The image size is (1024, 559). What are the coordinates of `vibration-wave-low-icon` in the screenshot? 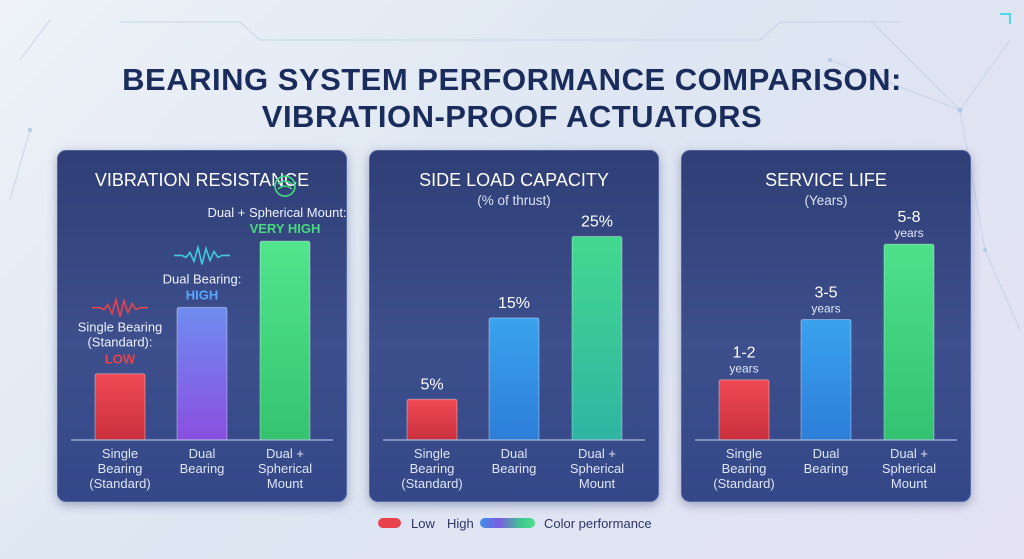 It's located at (120, 306).